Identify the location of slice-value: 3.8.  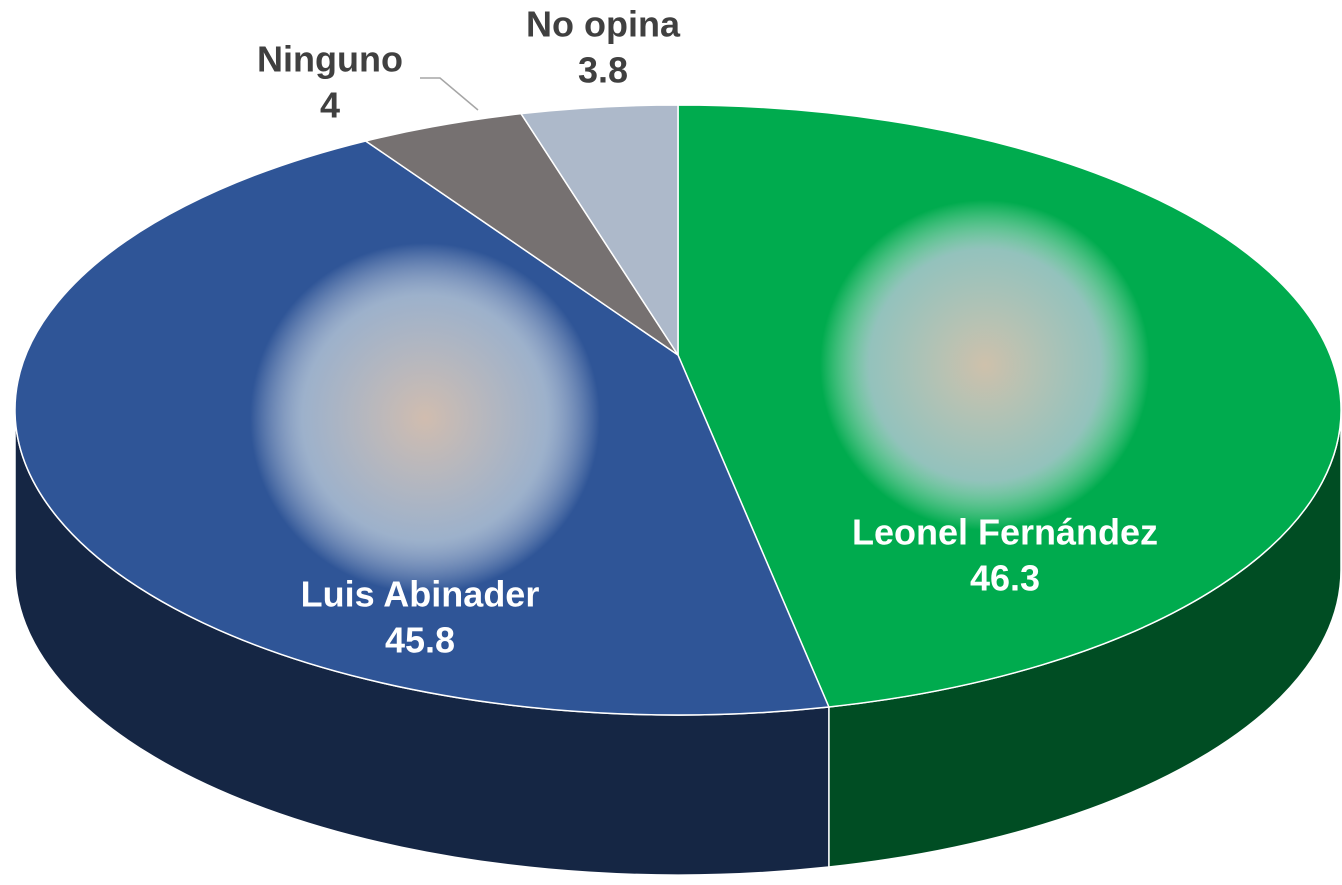
(603, 70).